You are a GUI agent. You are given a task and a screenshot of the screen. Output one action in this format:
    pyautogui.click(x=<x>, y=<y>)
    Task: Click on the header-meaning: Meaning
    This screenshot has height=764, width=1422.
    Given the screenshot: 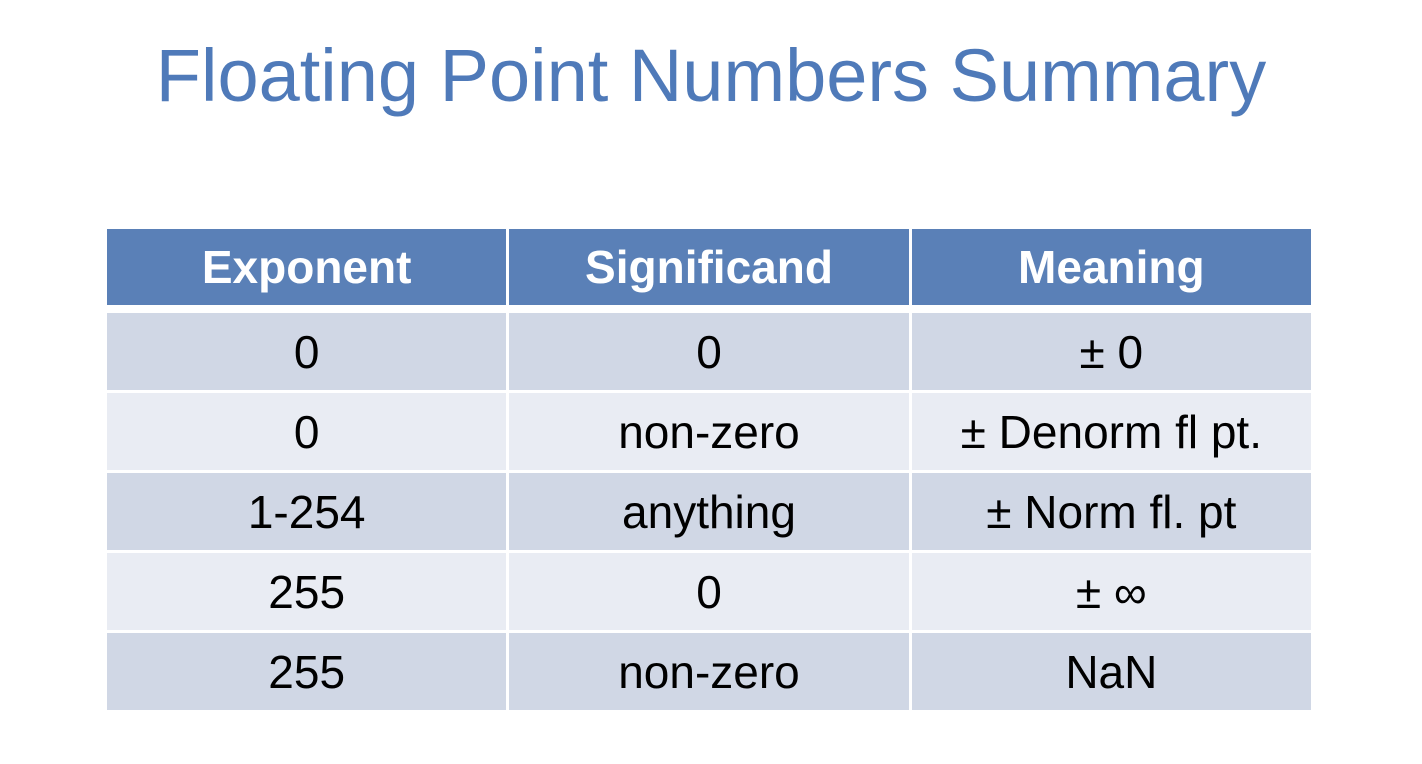 What is the action you would take?
    pyautogui.click(x=1111, y=269)
    